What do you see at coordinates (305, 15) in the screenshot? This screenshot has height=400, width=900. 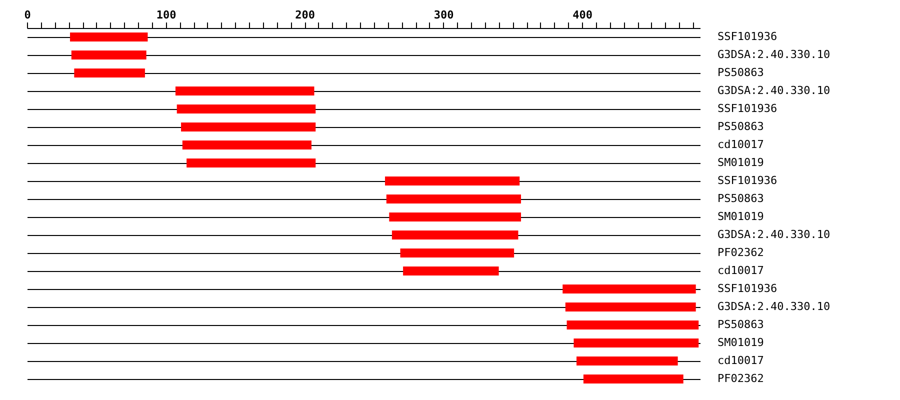 I see `x-tick-label: 200` at bounding box center [305, 15].